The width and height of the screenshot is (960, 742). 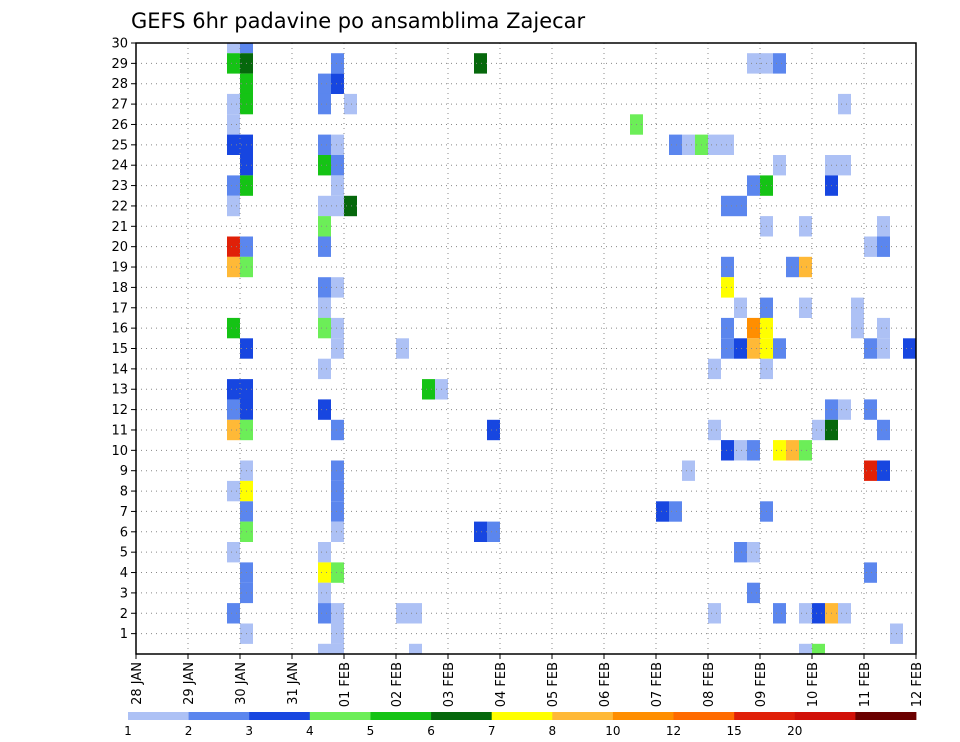 What do you see at coordinates (119, 410) in the screenshot?
I see `y-tick-label: 12` at bounding box center [119, 410].